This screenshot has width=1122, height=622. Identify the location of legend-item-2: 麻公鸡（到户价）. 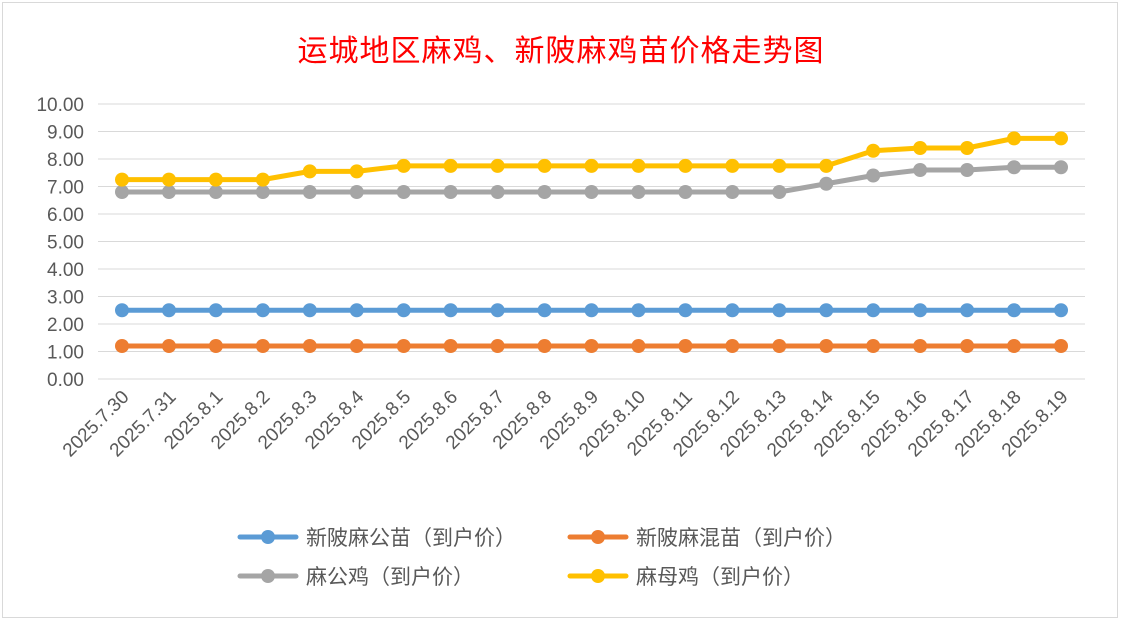
(355, 577).